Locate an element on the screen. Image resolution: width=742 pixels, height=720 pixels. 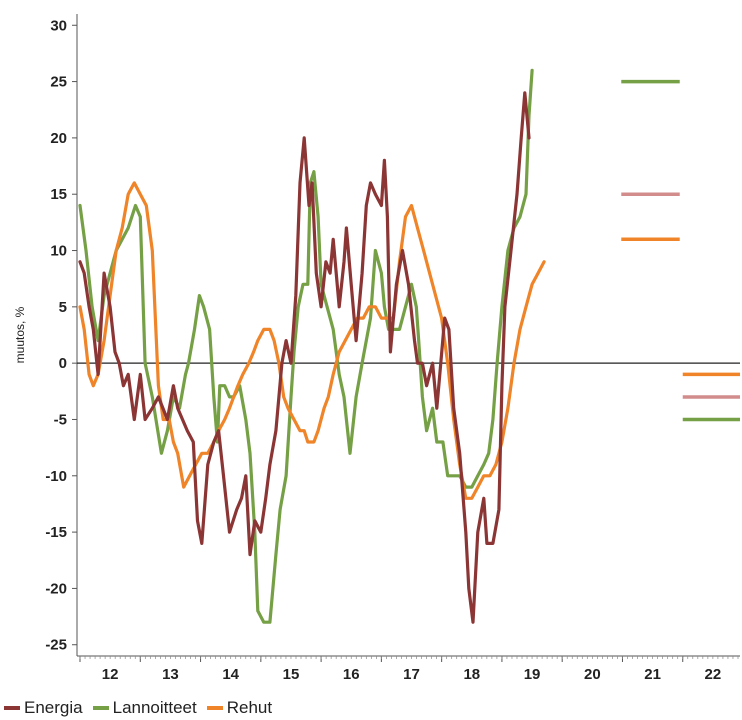
y-tick-label: 0 is located at coordinates (63, 363).